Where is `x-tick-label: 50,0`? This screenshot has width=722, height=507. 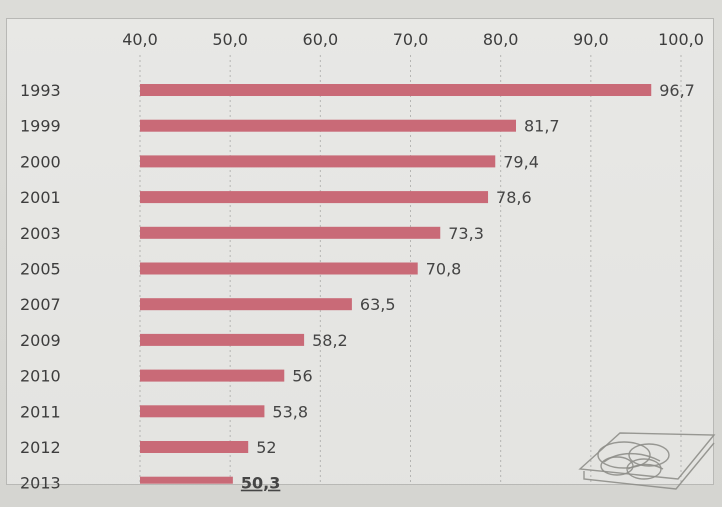
x-tick-label: 50,0 is located at coordinates (230, 39).